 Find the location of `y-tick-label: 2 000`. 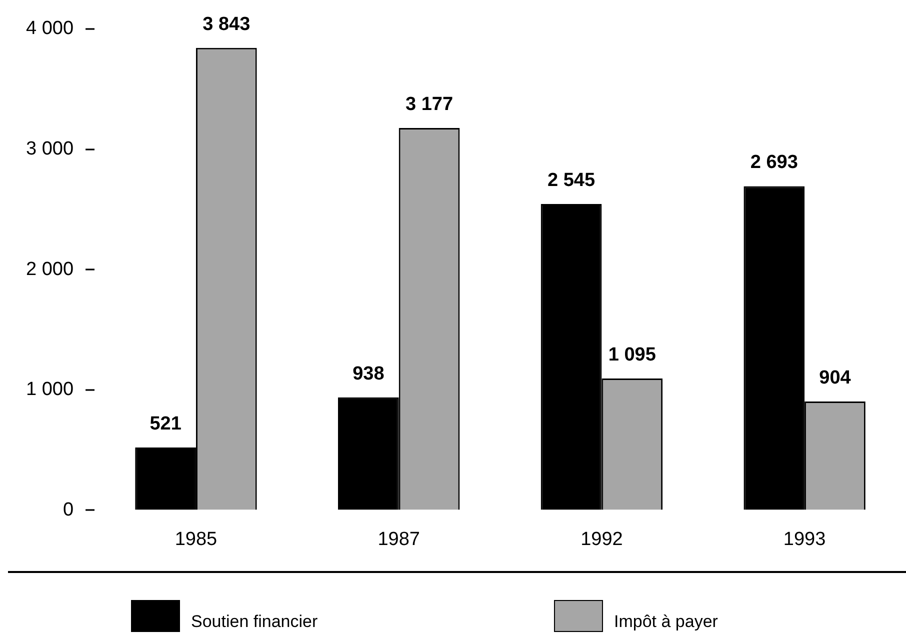

y-tick-label: 2 000 is located at coordinates (50, 269).